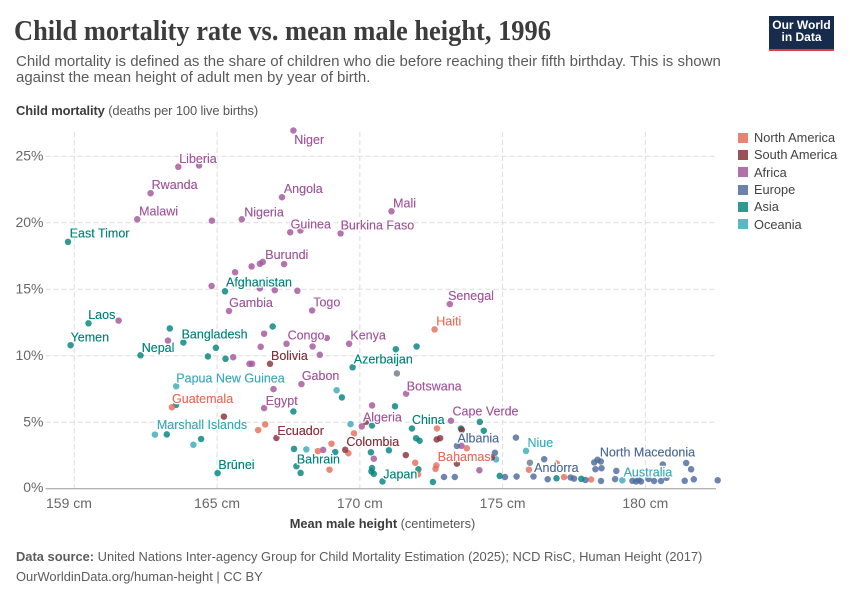  I want to click on svg-text: Brūnei, so click(236, 465).